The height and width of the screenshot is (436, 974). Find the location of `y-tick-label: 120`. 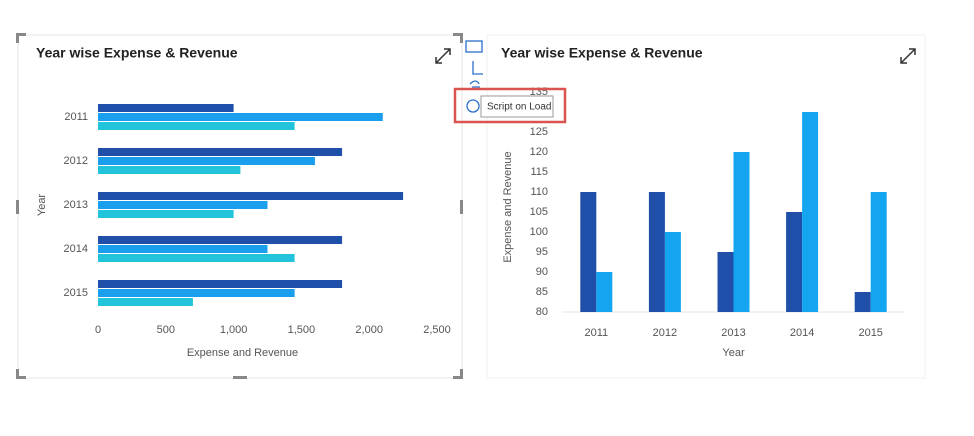

y-tick-label: 120 is located at coordinates (539, 152).